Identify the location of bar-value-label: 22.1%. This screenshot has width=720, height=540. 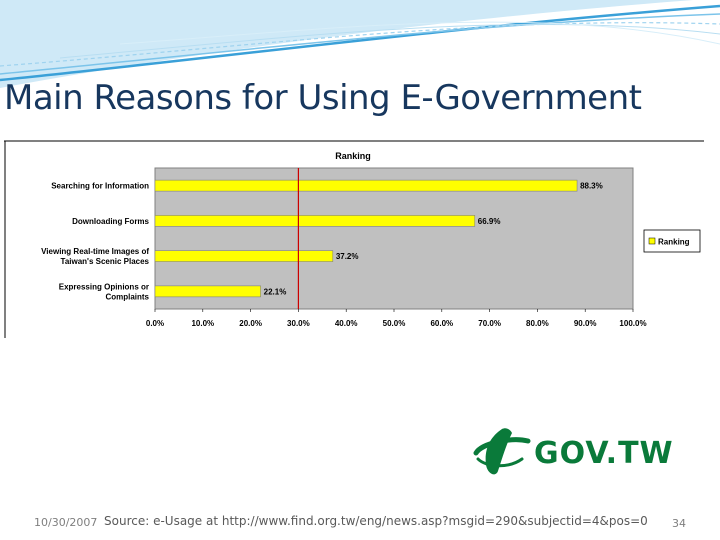
(275, 291).